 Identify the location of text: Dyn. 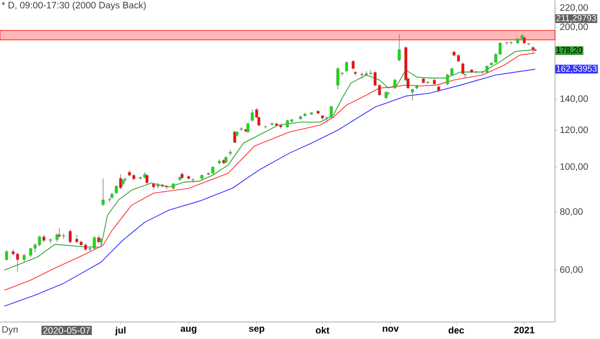
(10, 330).